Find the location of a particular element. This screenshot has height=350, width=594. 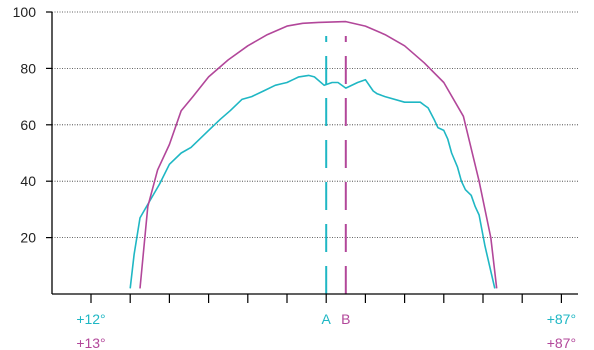

end-label-right-cyan: +87° is located at coordinates (561, 319).